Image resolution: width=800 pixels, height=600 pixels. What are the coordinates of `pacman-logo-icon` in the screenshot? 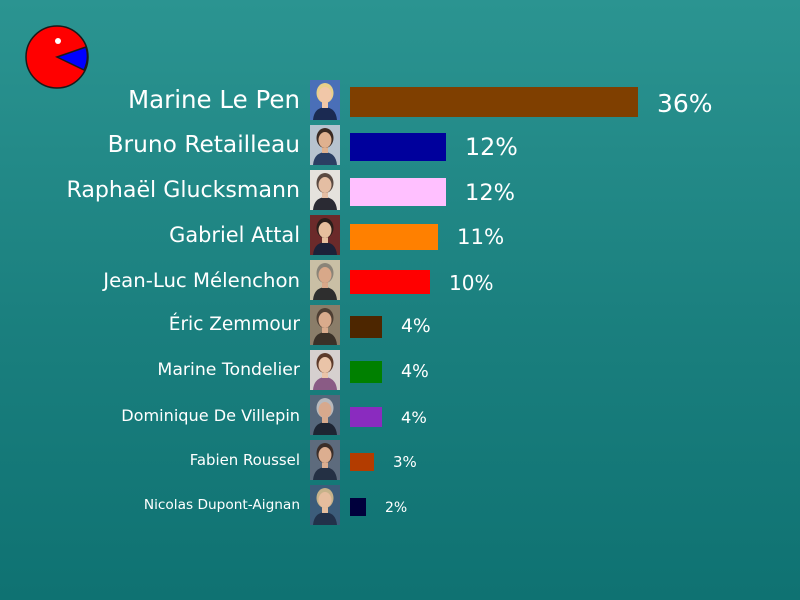 It's located at (57, 57).